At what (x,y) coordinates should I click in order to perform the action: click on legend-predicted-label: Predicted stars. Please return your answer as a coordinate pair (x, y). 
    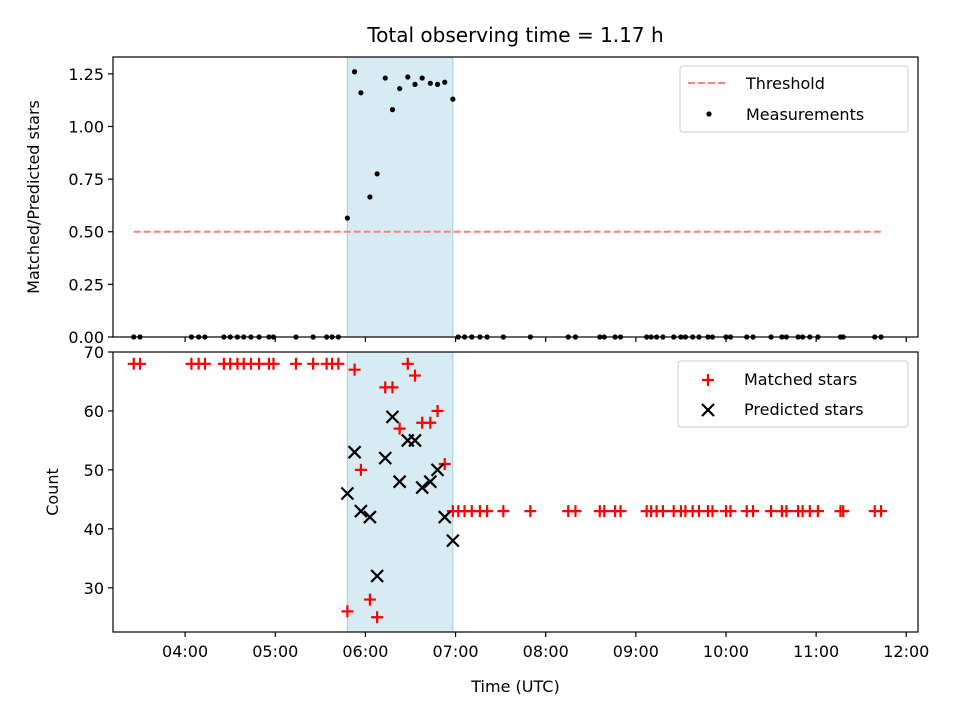
    Looking at the image, I should click on (804, 409).